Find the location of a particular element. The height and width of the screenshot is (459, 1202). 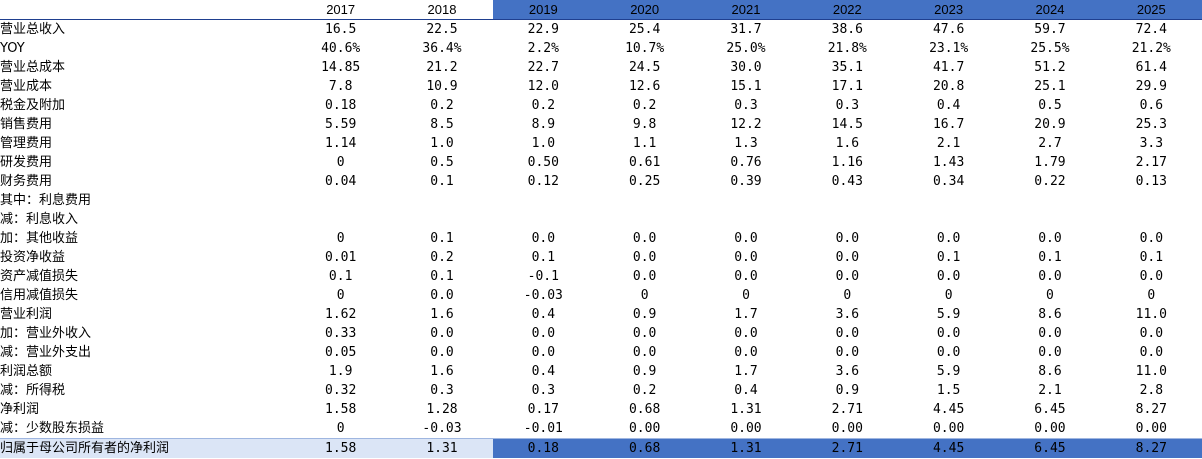

value-cell: 8.6 is located at coordinates (1050, 314).